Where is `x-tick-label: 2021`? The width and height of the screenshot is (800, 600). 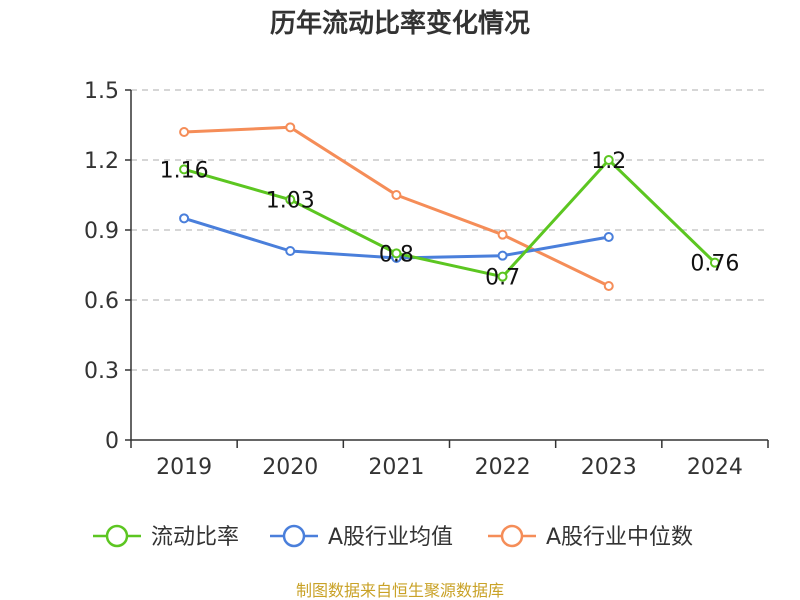 x-tick-label: 2021 is located at coordinates (396, 467).